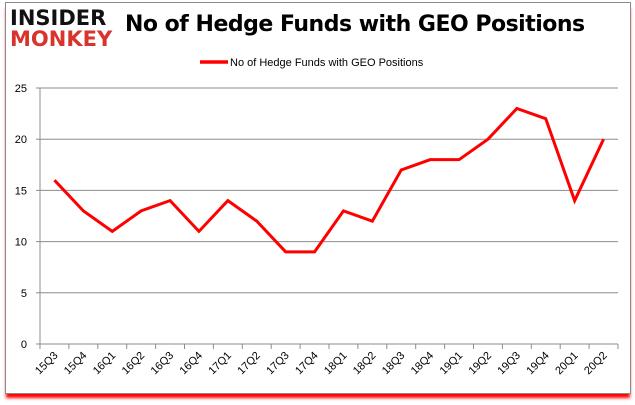 Image resolution: width=635 pixels, height=405 pixels. Describe the element at coordinates (394, 364) in the screenshot. I see `x-tick-label: 18Q3` at that location.